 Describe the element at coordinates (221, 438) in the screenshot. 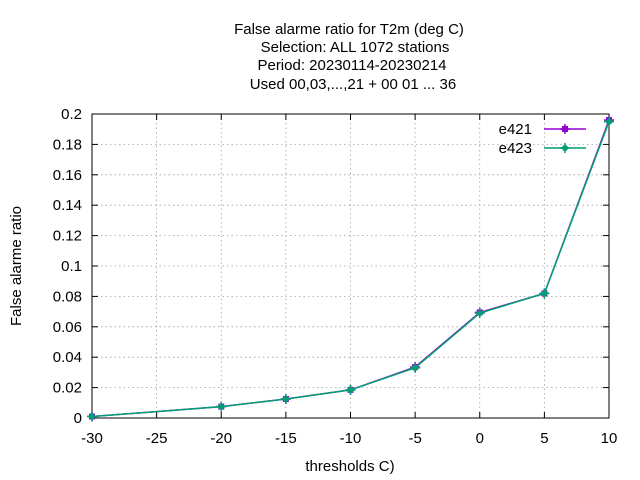

I see `x-tick-label: -20` at that location.